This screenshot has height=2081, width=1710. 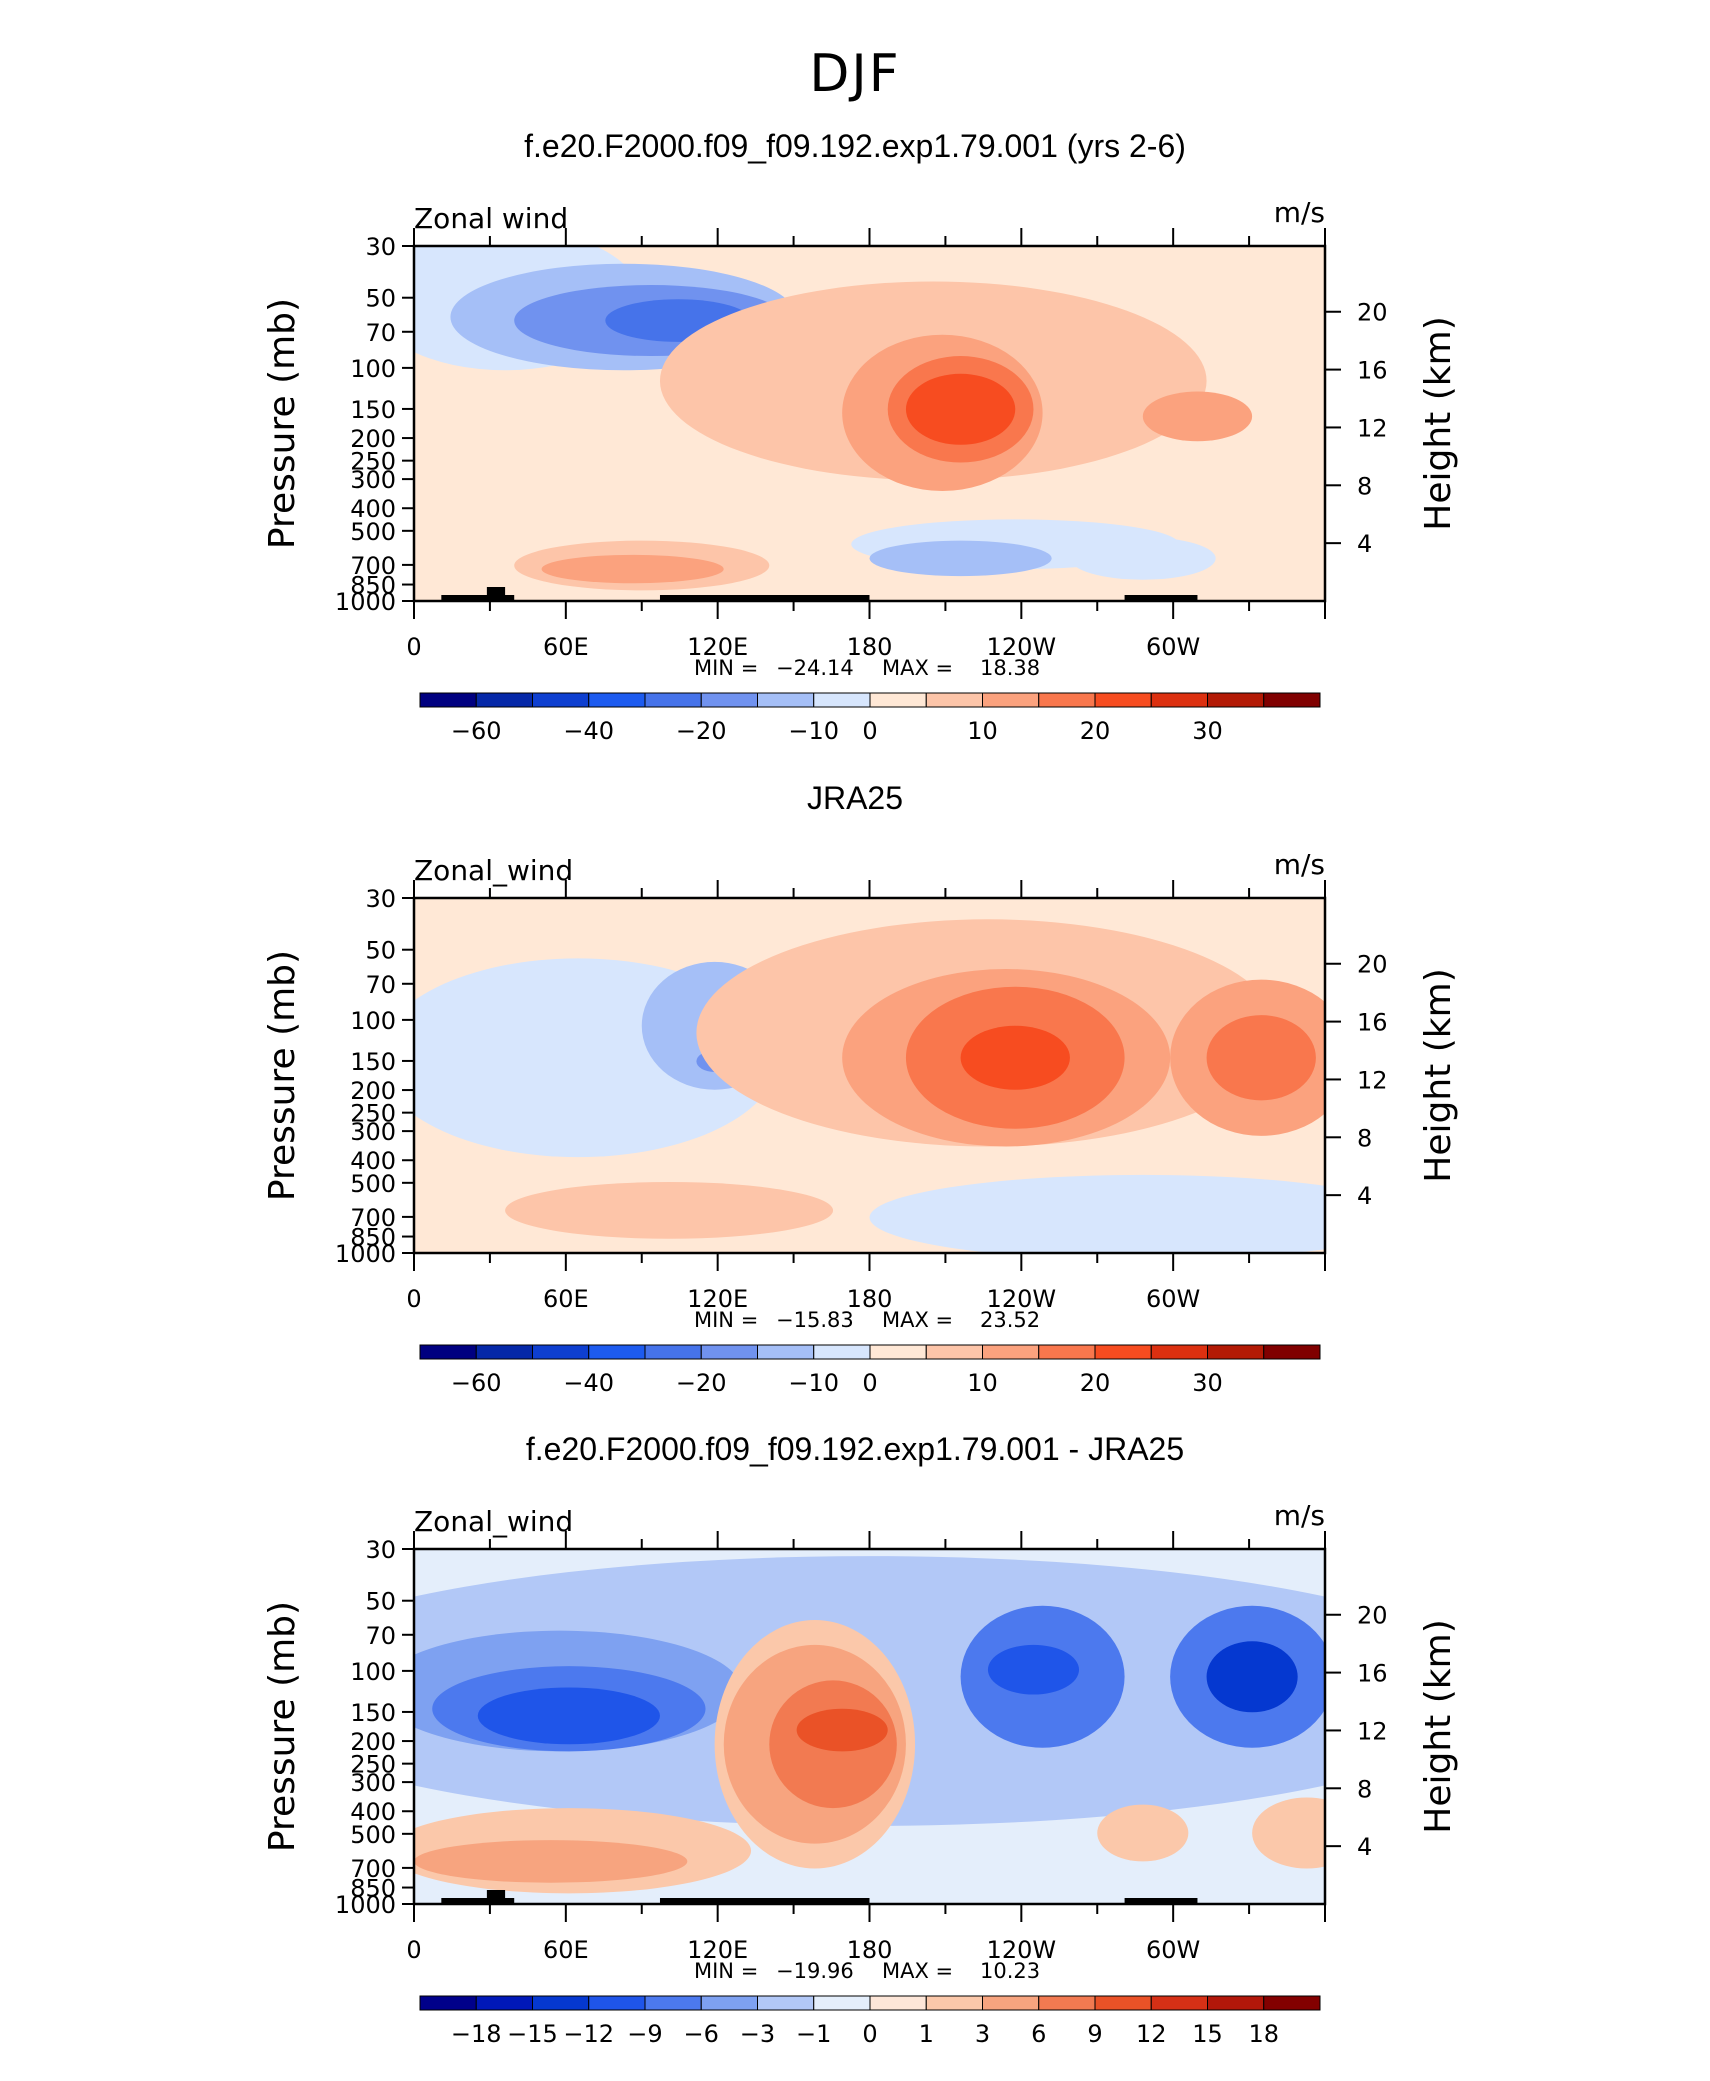 I want to click on colorbar-label: 6, so click(x=1038, y=2034).